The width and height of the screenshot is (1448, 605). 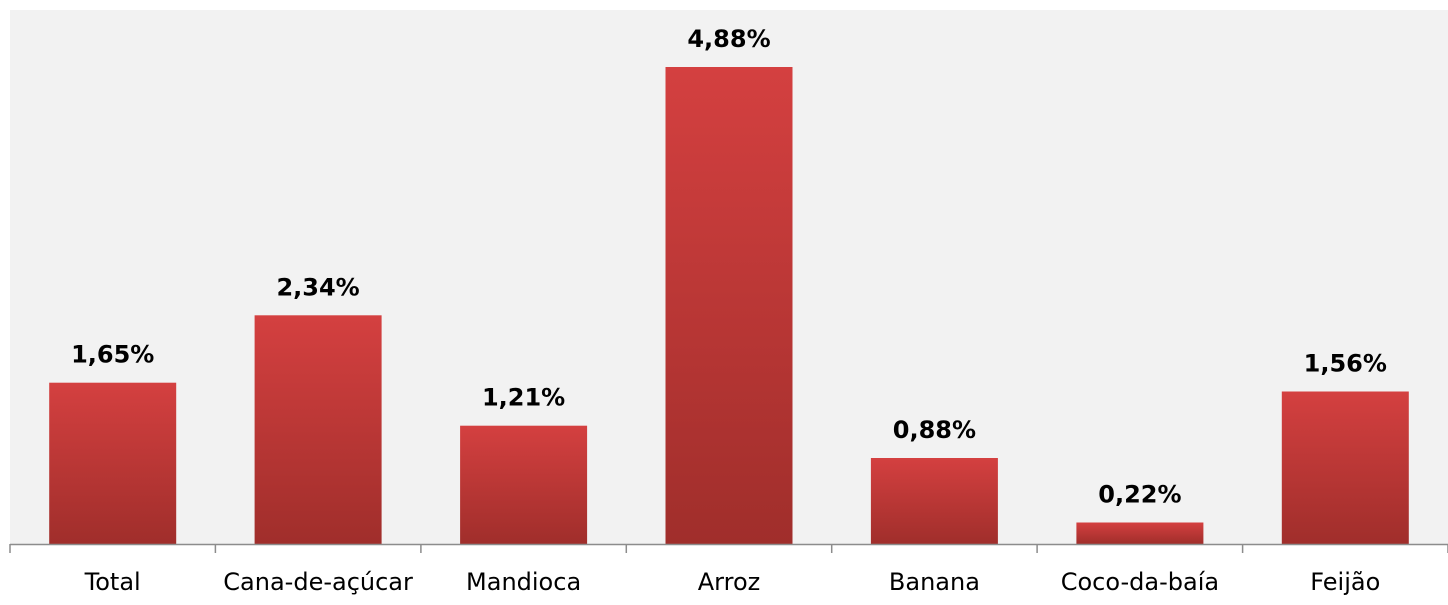 I want to click on data-label-0: 1,65%, so click(x=112, y=355).